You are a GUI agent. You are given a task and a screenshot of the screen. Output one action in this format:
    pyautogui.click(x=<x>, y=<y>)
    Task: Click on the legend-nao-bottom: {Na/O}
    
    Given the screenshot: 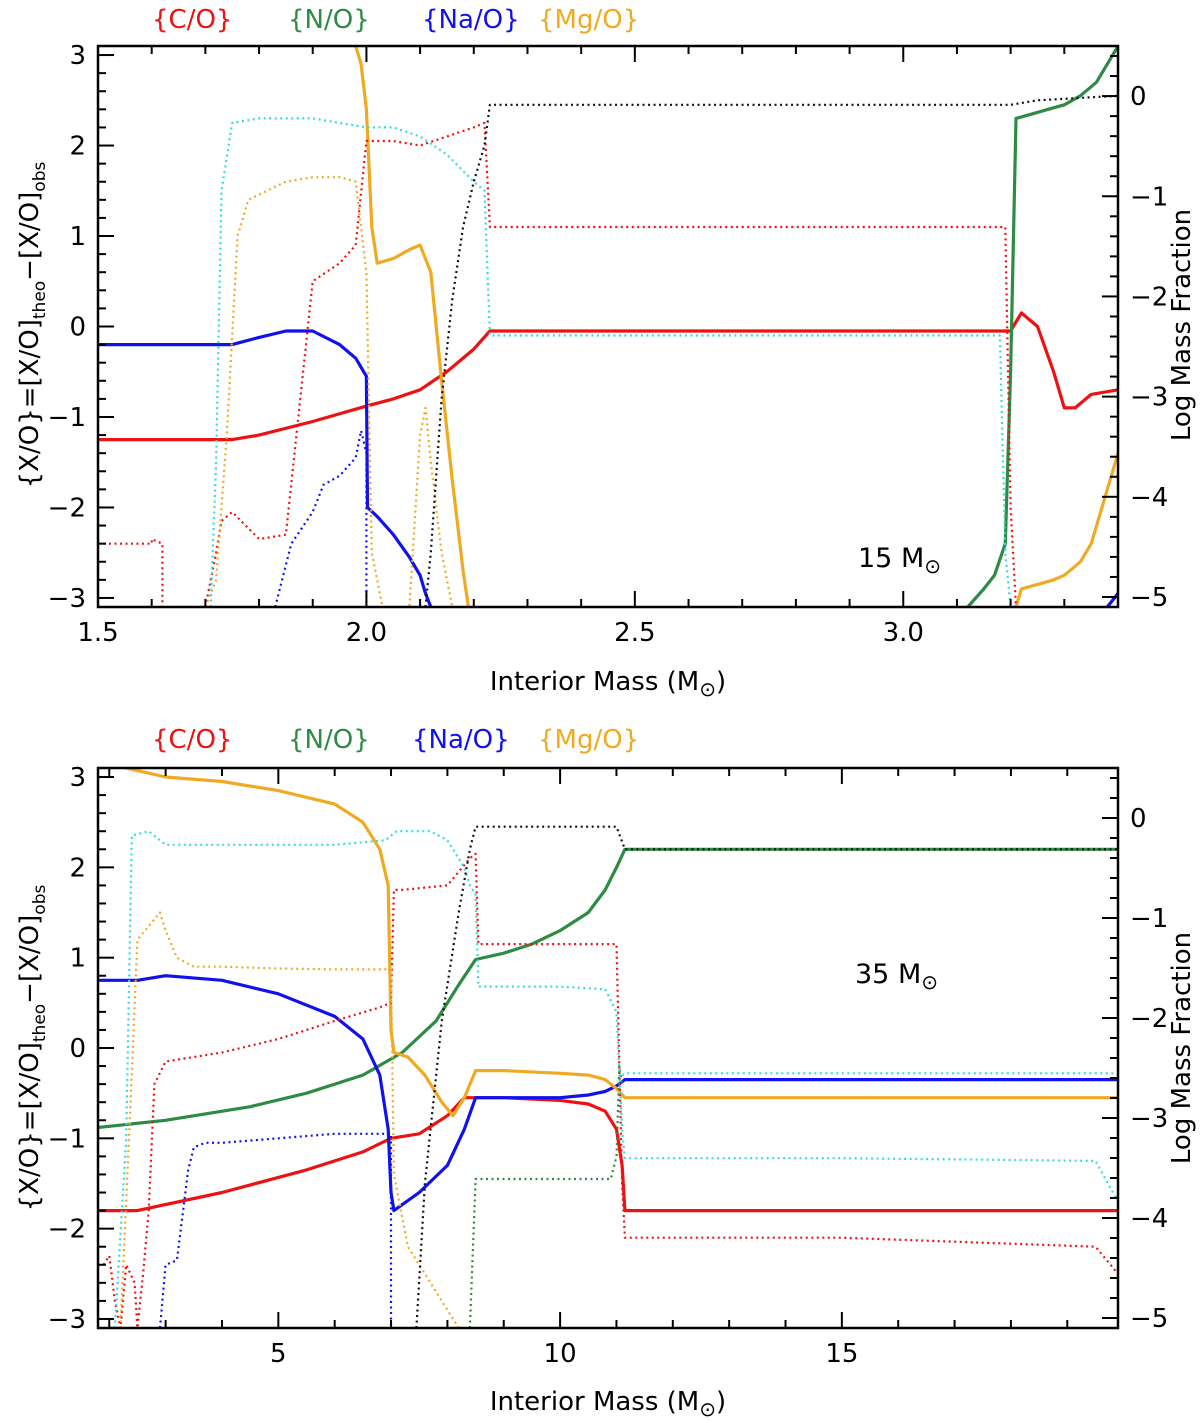 What is the action you would take?
    pyautogui.click(x=461, y=740)
    